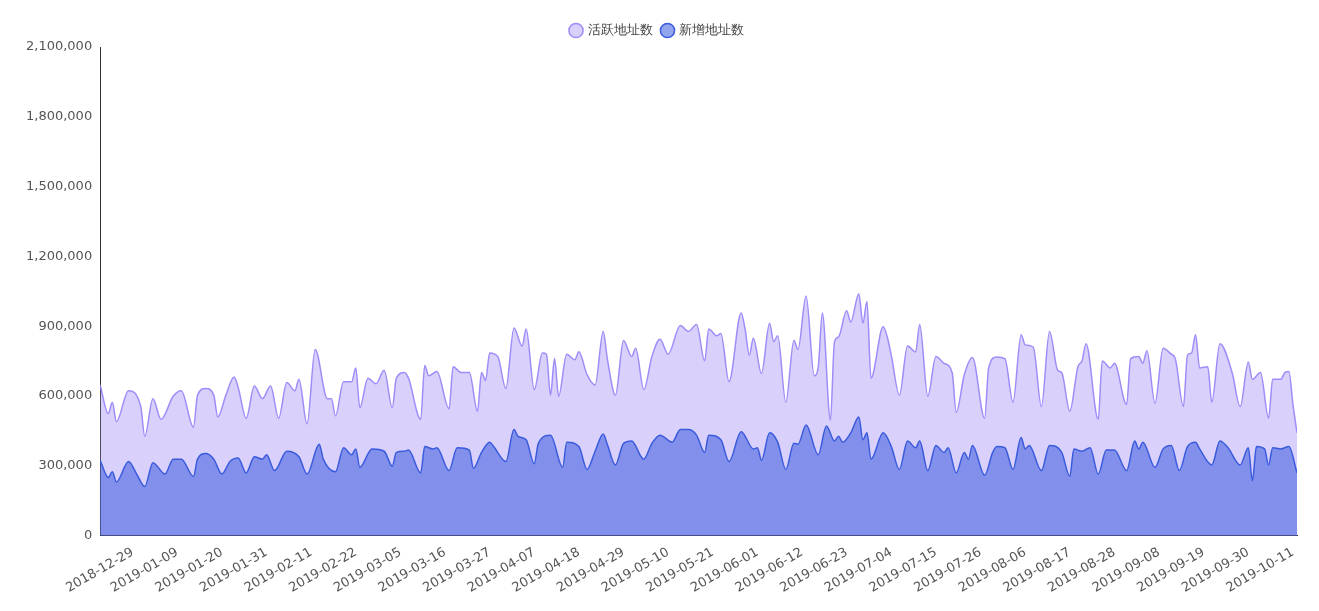 The height and width of the screenshot is (611, 1319). I want to click on y-tick-label: 1,500,000, so click(59, 186).